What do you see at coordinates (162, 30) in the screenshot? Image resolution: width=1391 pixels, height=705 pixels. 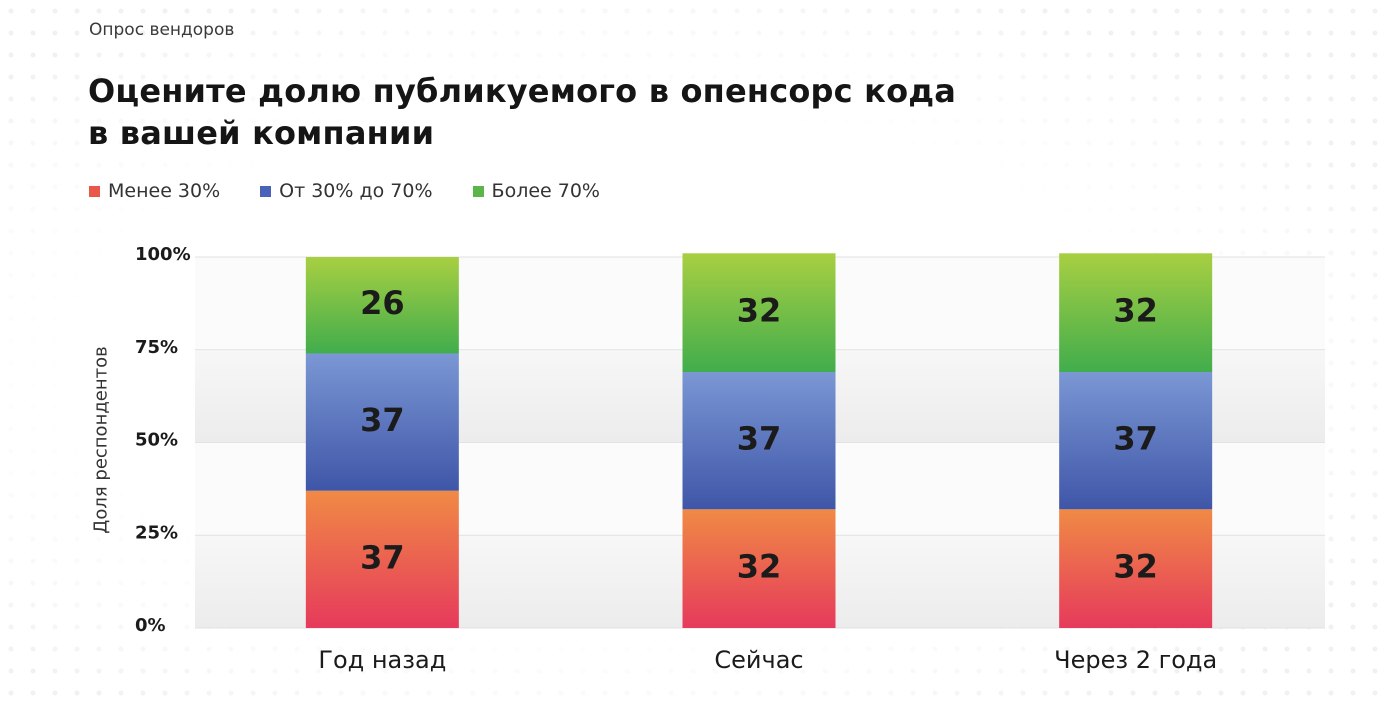 I see `eyebrow-label: Опрос вендоров` at bounding box center [162, 30].